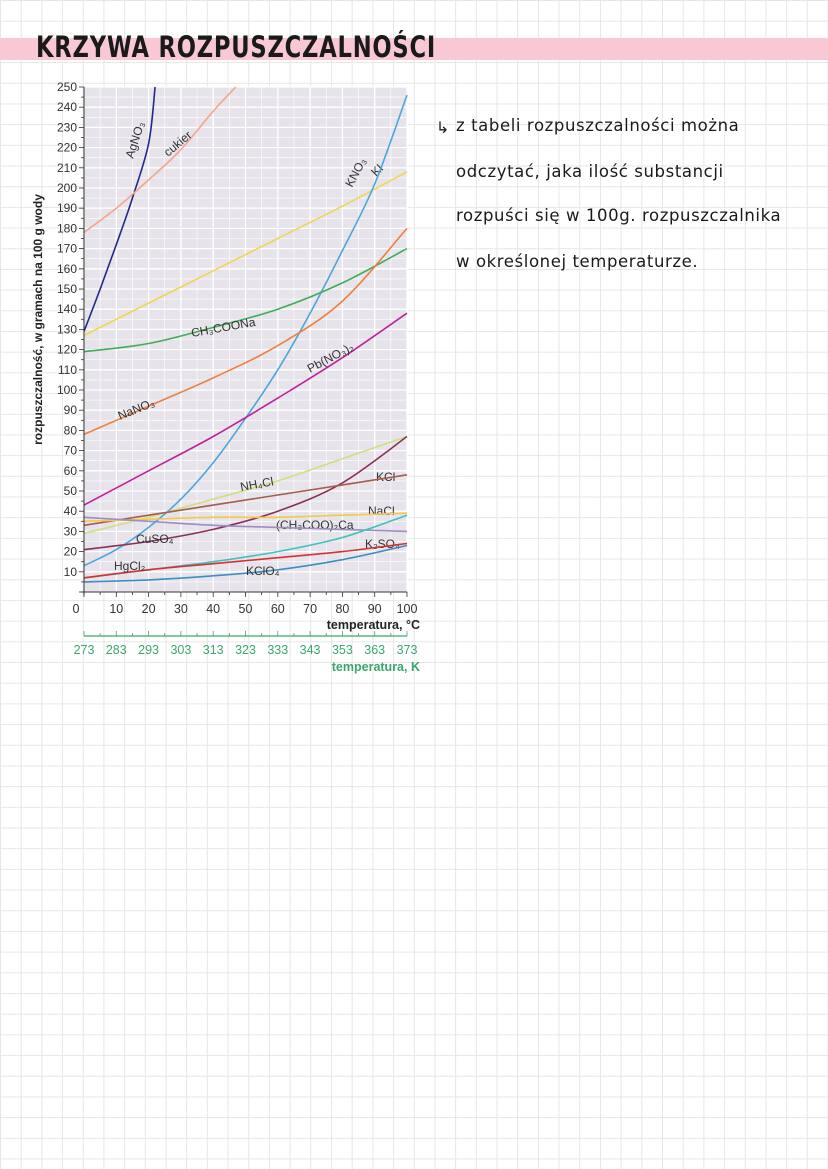 The width and height of the screenshot is (828, 1169). I want to click on x-tick-label: 40, so click(213, 609).